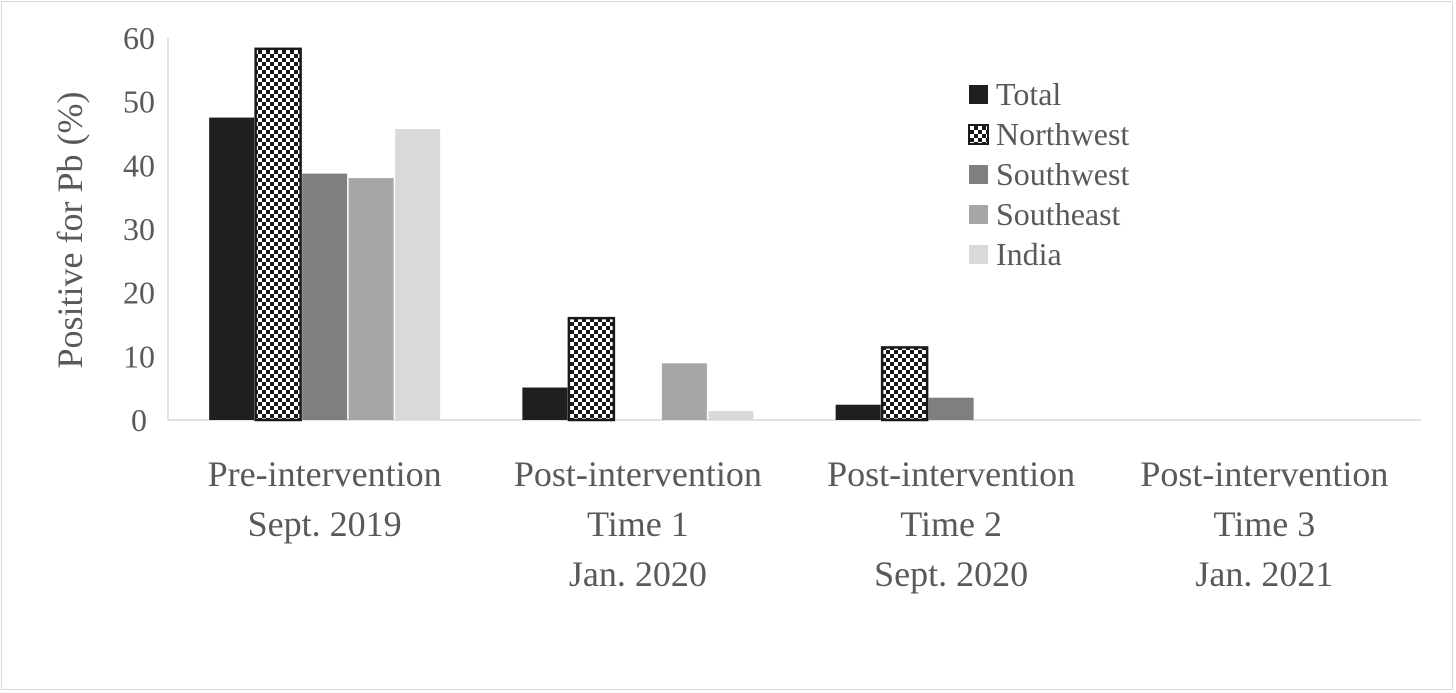 Image resolution: width=1456 pixels, height=693 pixels. Describe the element at coordinates (978, 214) in the screenshot. I see `legend-swatch-southeast` at that location.